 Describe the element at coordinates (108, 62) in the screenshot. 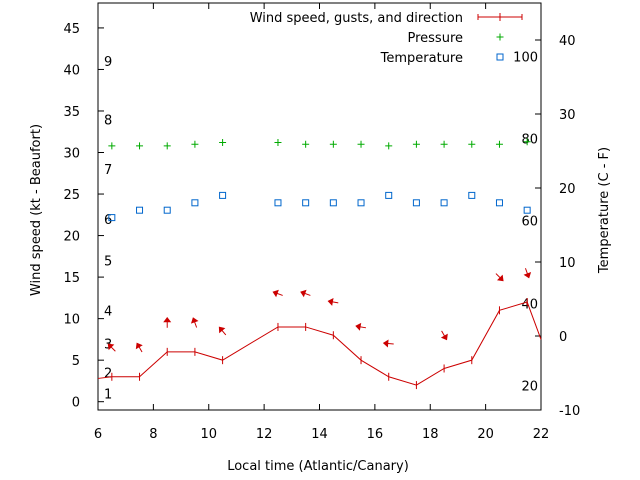

I see `beaufort-label: 9` at that location.